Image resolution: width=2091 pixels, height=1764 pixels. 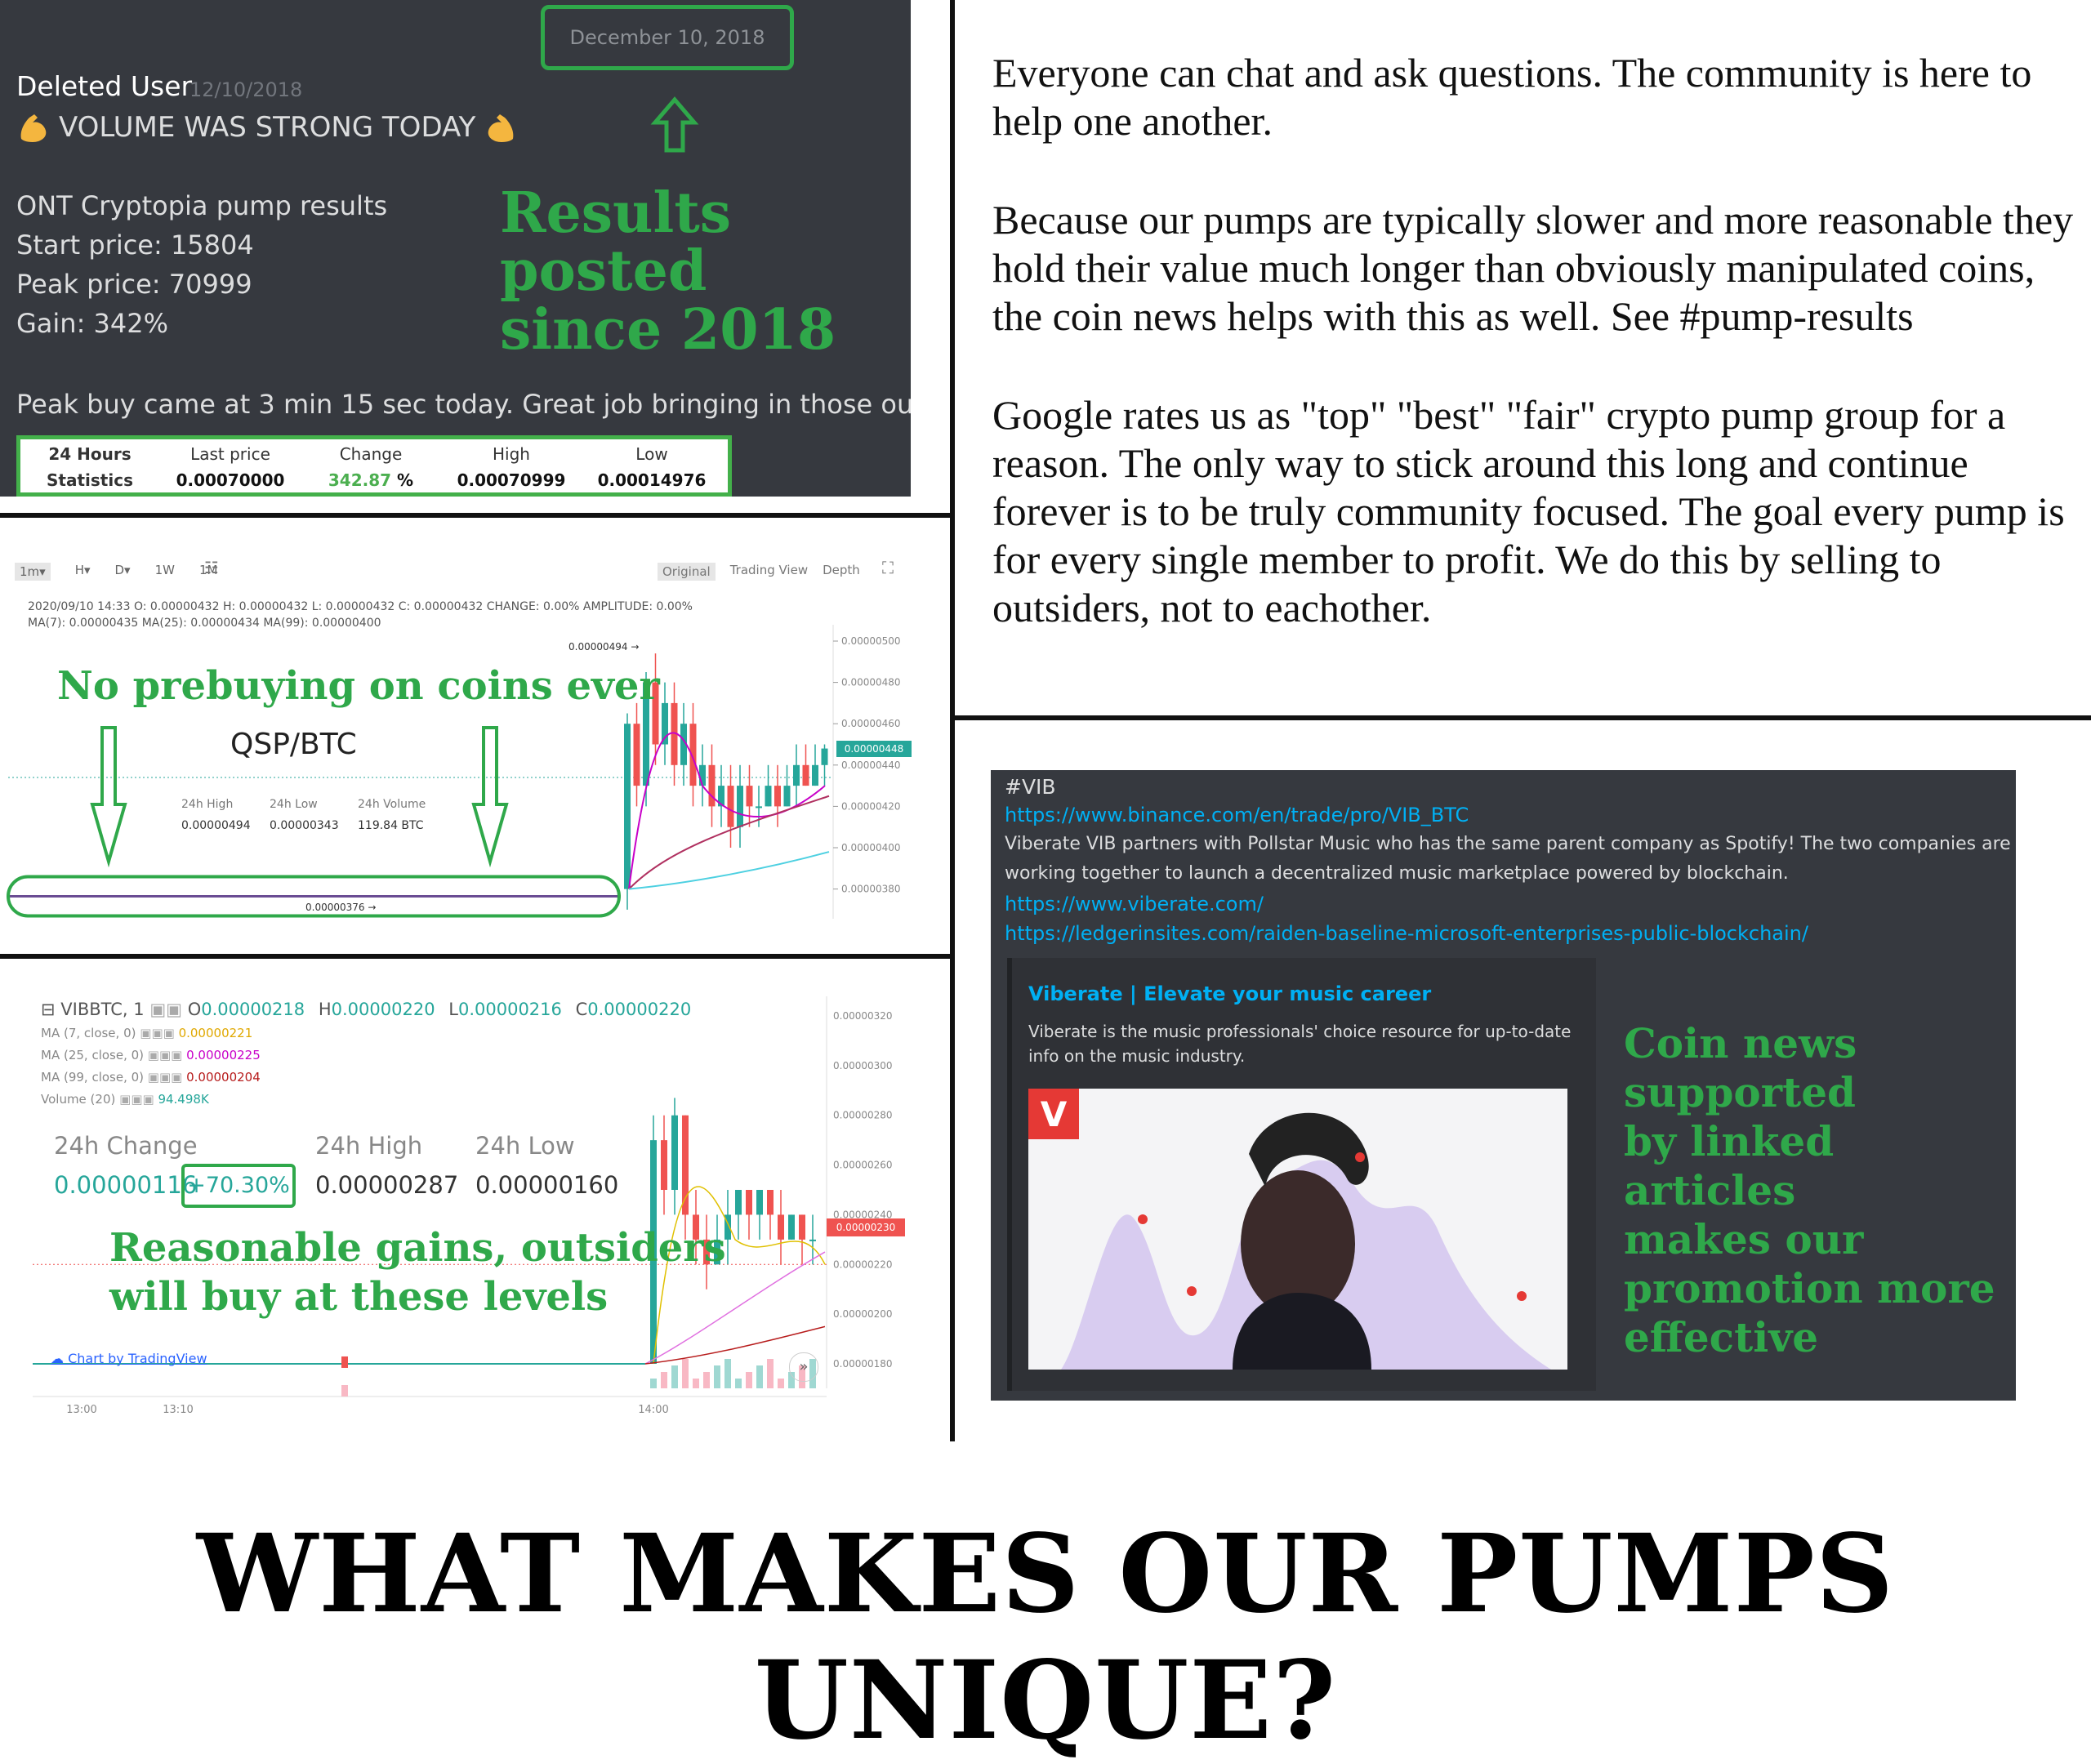 What do you see at coordinates (253, 1009) in the screenshot?
I see `o-value: 0.00000218` at bounding box center [253, 1009].